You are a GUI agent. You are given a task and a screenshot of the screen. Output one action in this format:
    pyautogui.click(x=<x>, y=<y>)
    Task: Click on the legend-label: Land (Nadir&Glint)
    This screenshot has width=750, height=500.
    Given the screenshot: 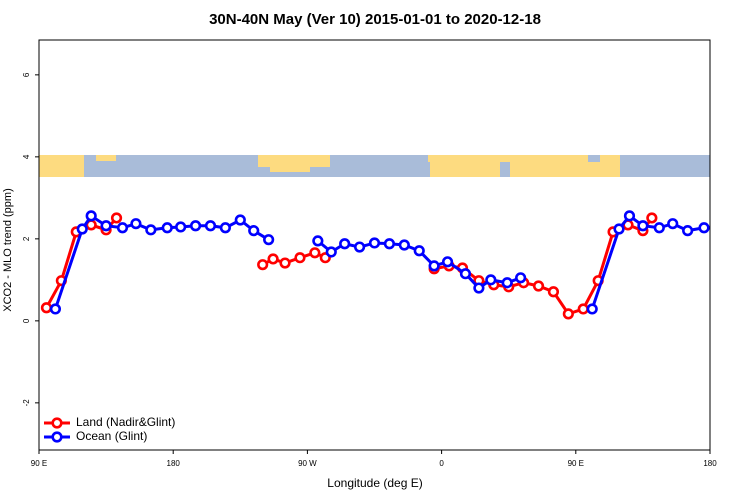 What is the action you would take?
    pyautogui.click(x=125, y=422)
    